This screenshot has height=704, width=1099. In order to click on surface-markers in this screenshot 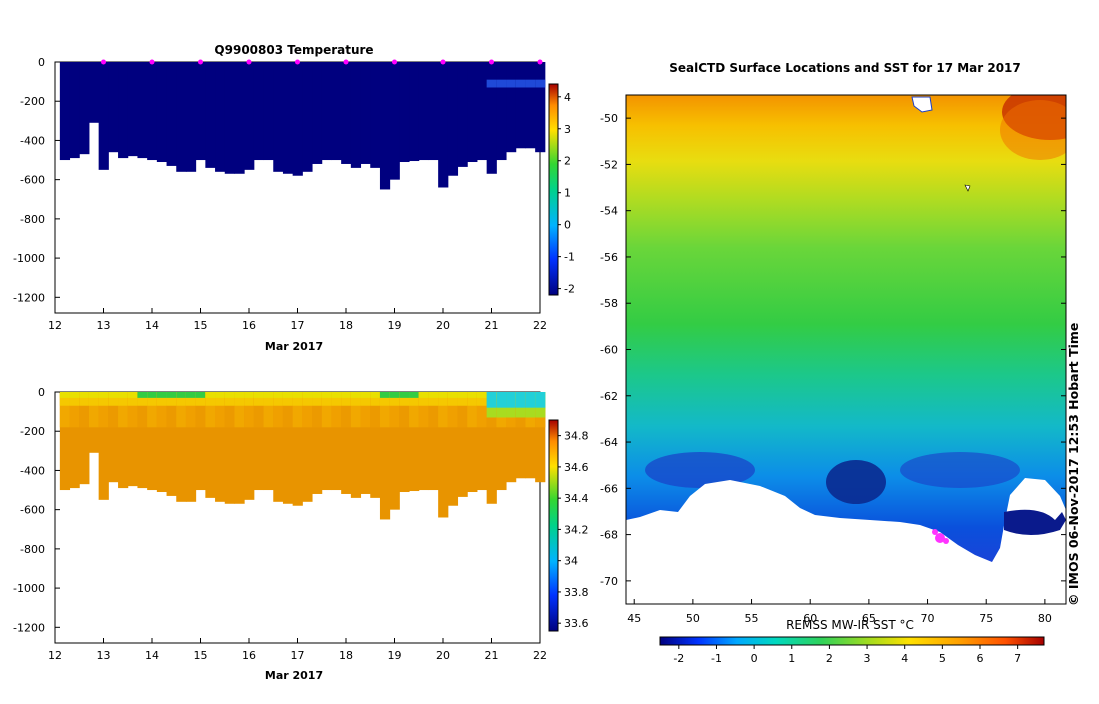, I will do `click(322, 62)`.